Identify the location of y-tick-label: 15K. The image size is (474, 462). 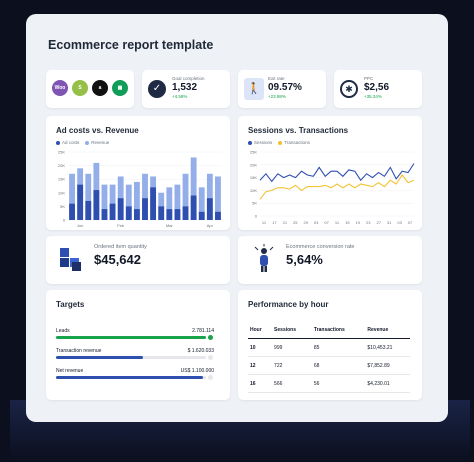
(253, 177).